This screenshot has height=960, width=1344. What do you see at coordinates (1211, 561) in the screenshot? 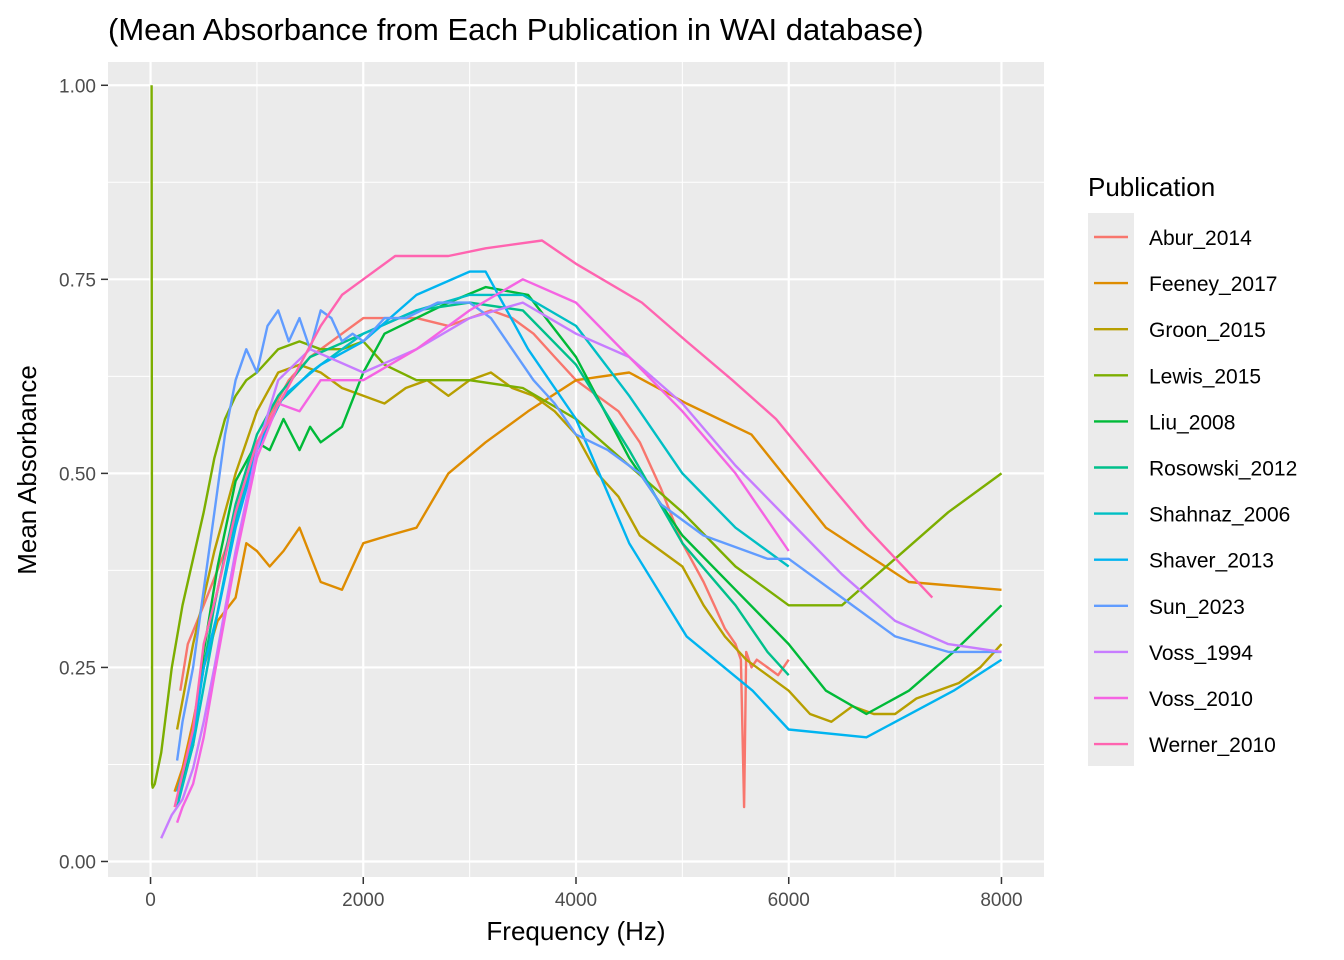
I see `legend-label: Shaver_2013` at bounding box center [1211, 561].